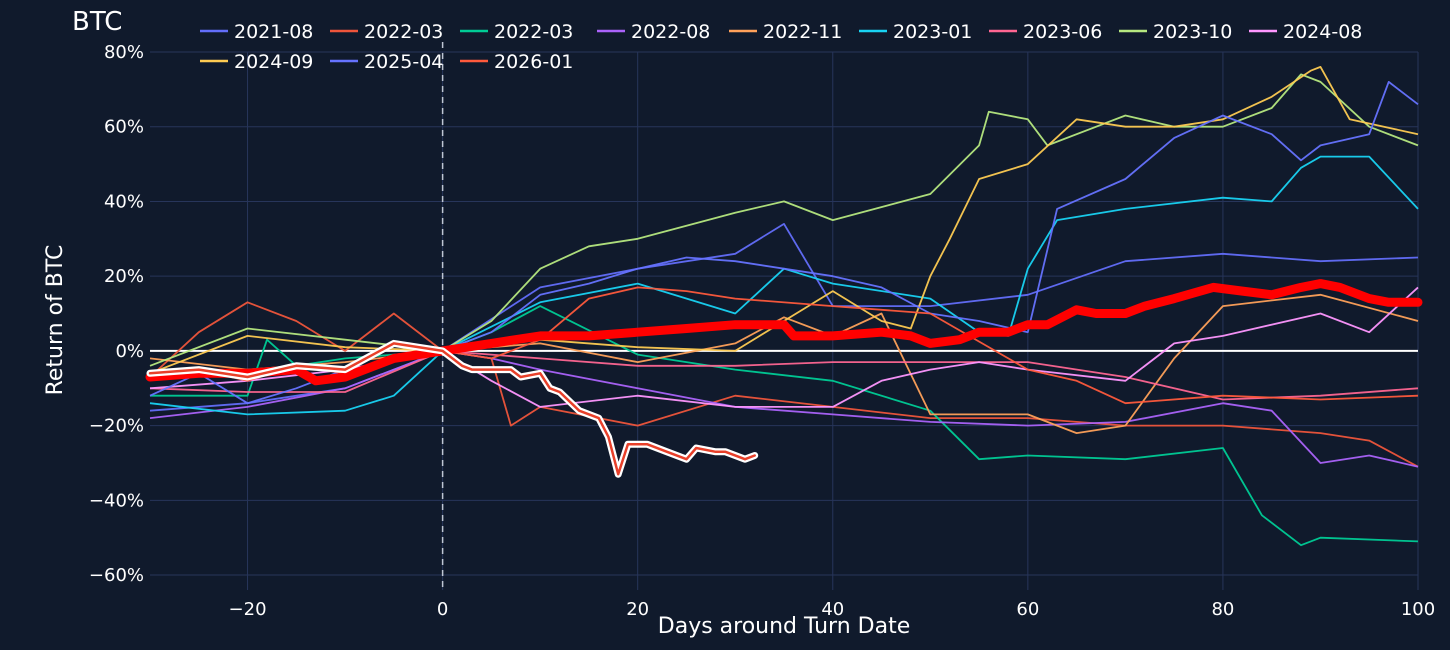  What do you see at coordinates (55, 320) in the screenshot?
I see `y-axis-title: Return of BTC` at bounding box center [55, 320].